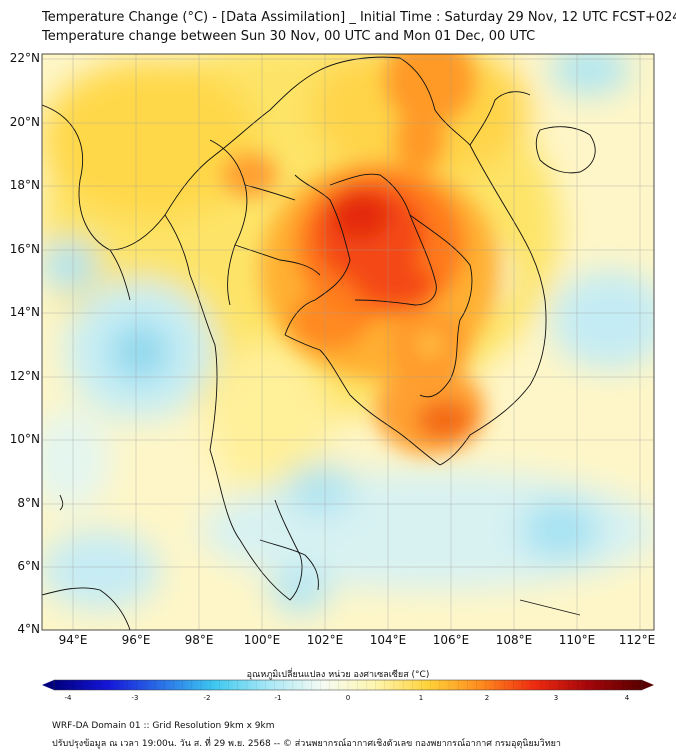 Image resolution: width=676 pixels, height=756 pixels. What do you see at coordinates (136, 640) in the screenshot?
I see `lon-label: 96°E` at bounding box center [136, 640].